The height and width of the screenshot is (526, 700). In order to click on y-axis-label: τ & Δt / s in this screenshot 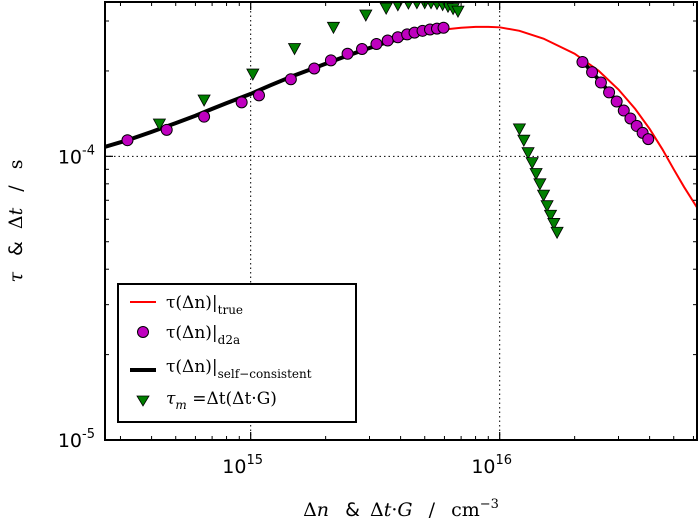, I will do `click(16, 220)`.